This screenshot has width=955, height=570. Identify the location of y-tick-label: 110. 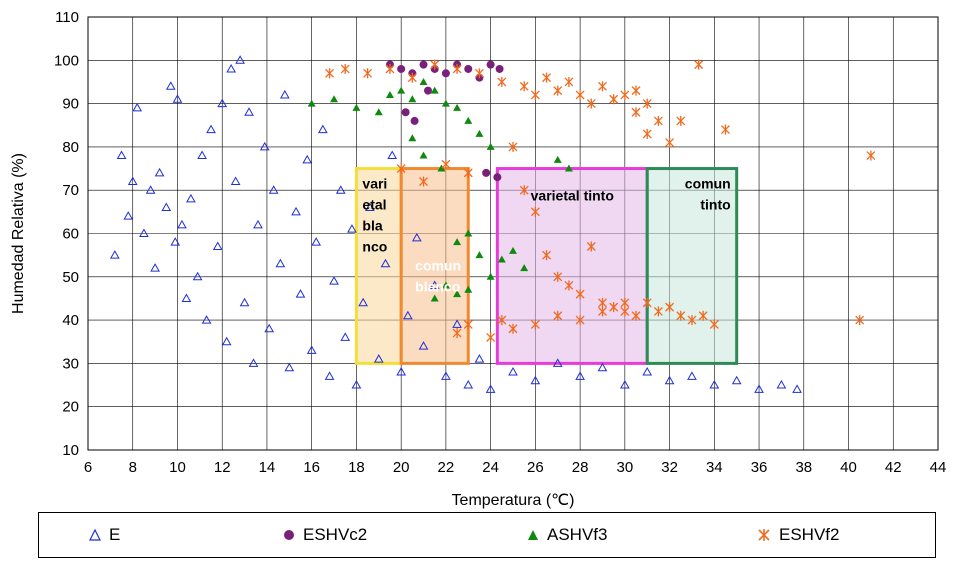
(67, 17).